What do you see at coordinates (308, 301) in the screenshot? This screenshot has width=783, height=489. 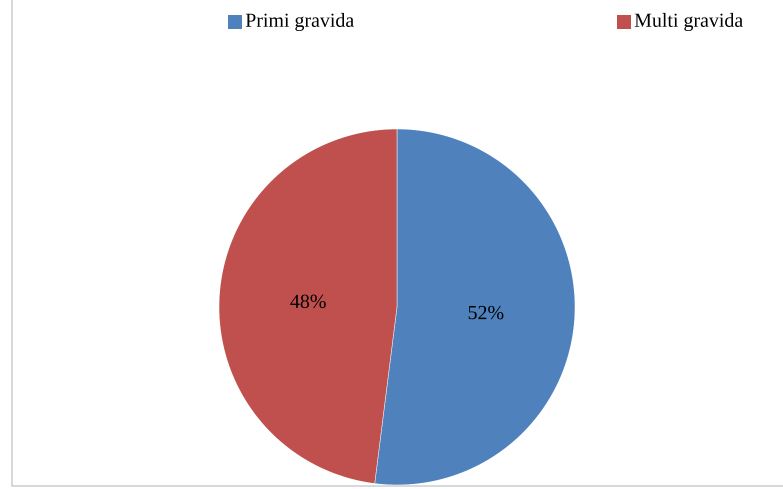 I see `data-label: 48%` at bounding box center [308, 301].